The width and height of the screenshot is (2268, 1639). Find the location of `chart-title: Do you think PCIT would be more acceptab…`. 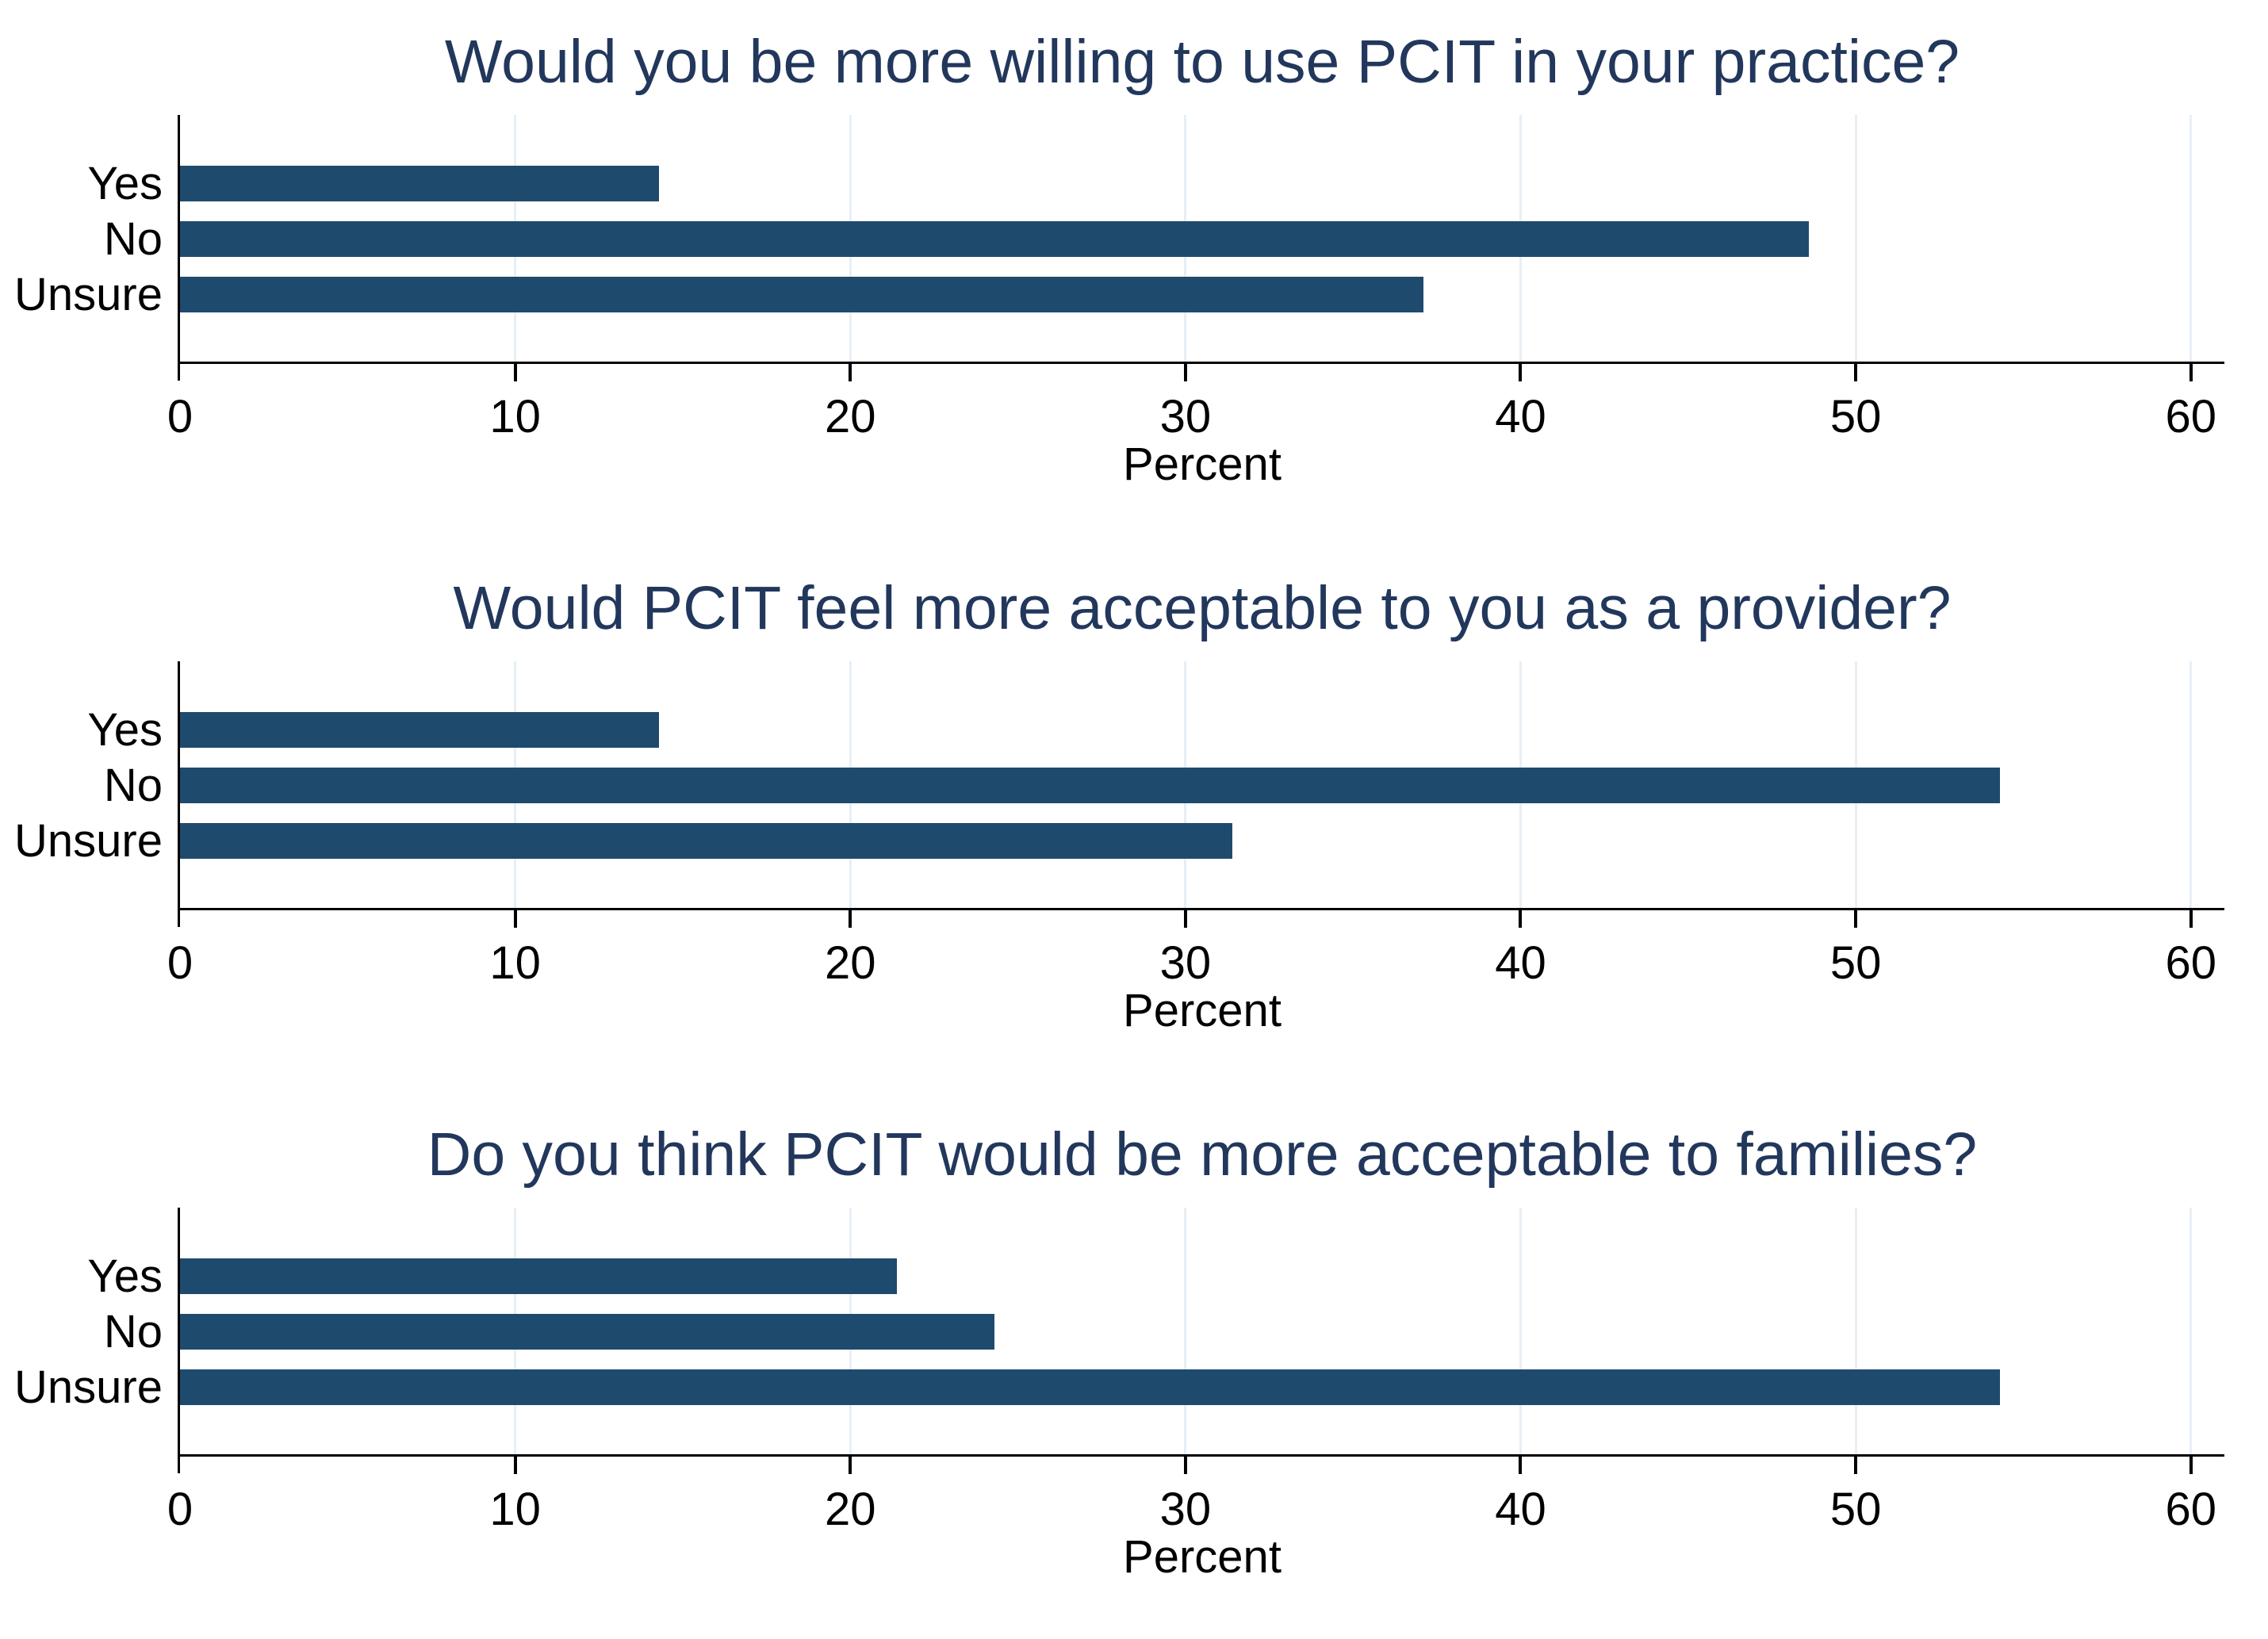

chart-title: Do you think PCIT would be more acceptab… is located at coordinates (1202, 1154).